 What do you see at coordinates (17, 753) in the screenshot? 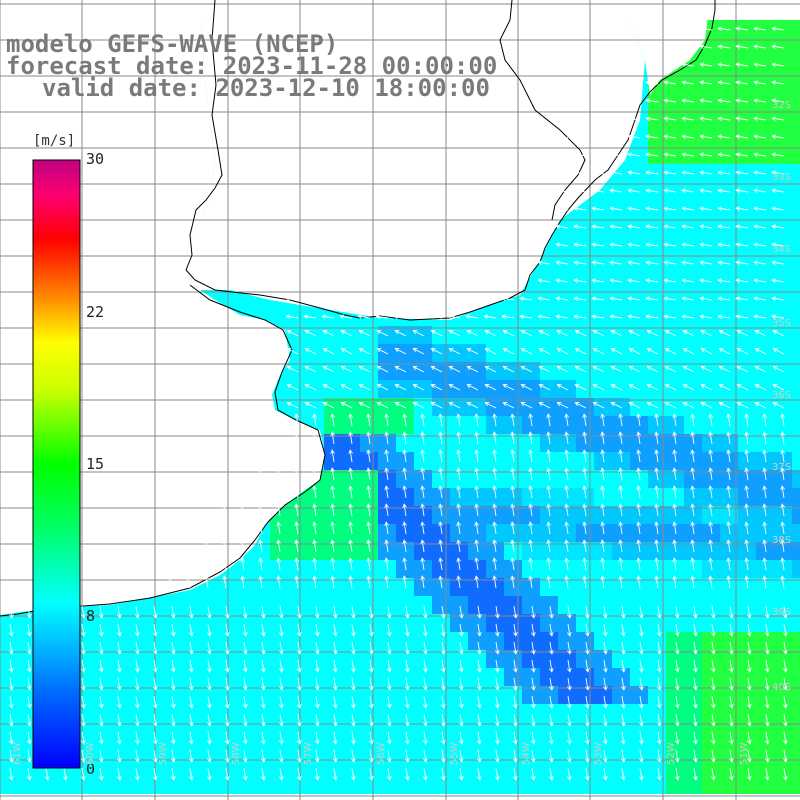
I see `longitude-label: 61W` at bounding box center [17, 753].